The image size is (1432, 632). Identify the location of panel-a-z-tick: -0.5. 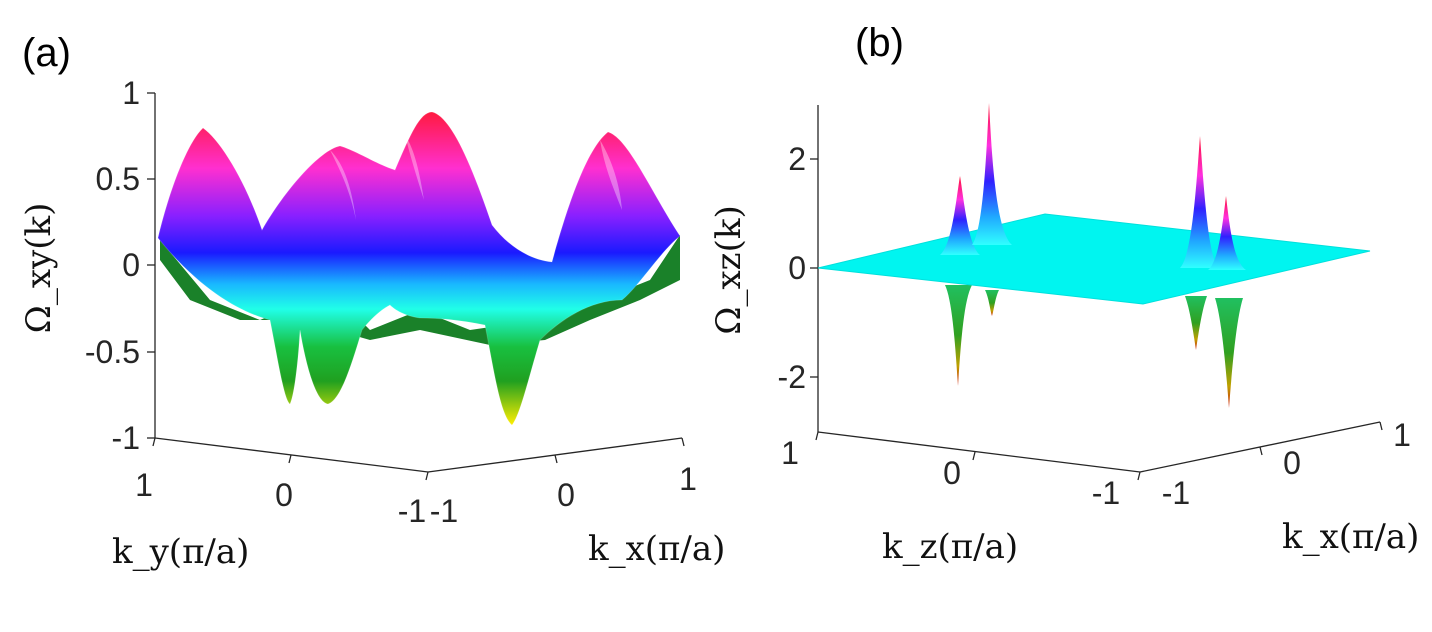
(112, 352).